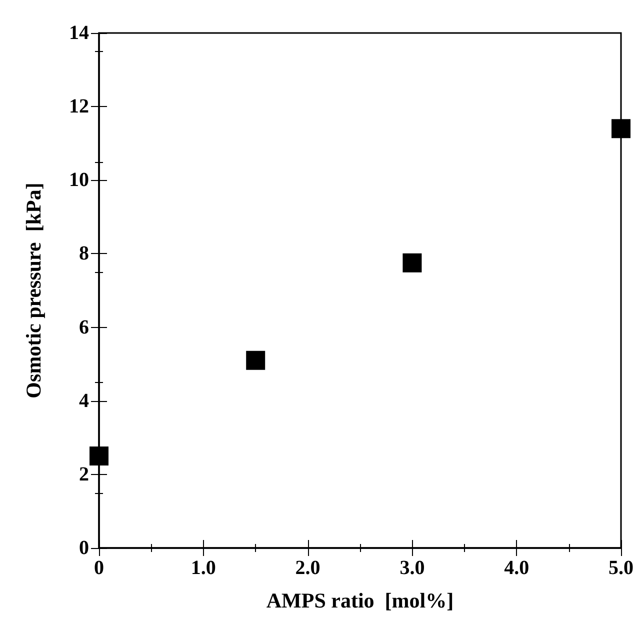  Describe the element at coordinates (79, 107) in the screenshot. I see `y-tick-label: 12` at that location.